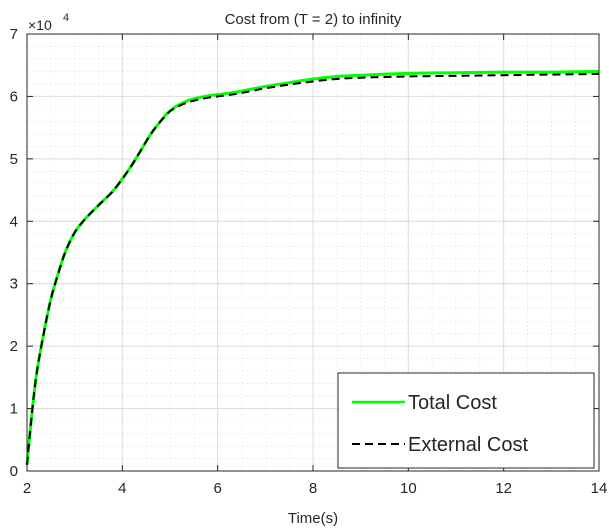  I want to click on x-tick-label: 2, so click(27, 488).